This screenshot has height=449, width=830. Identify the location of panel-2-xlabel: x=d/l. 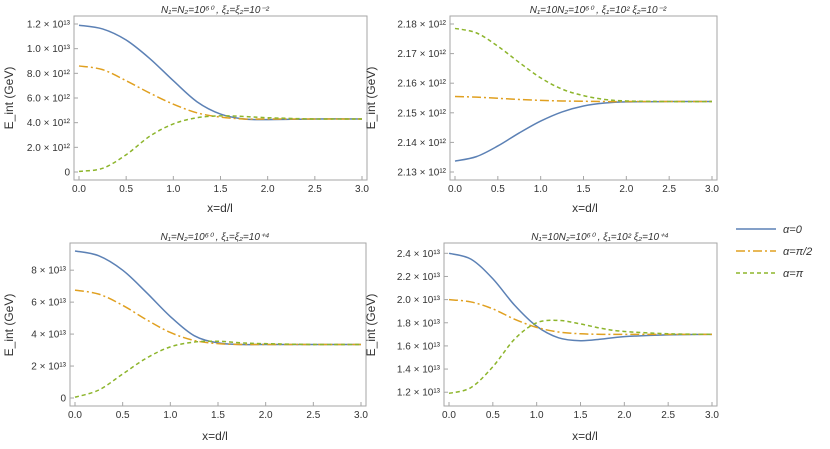
(585, 208).